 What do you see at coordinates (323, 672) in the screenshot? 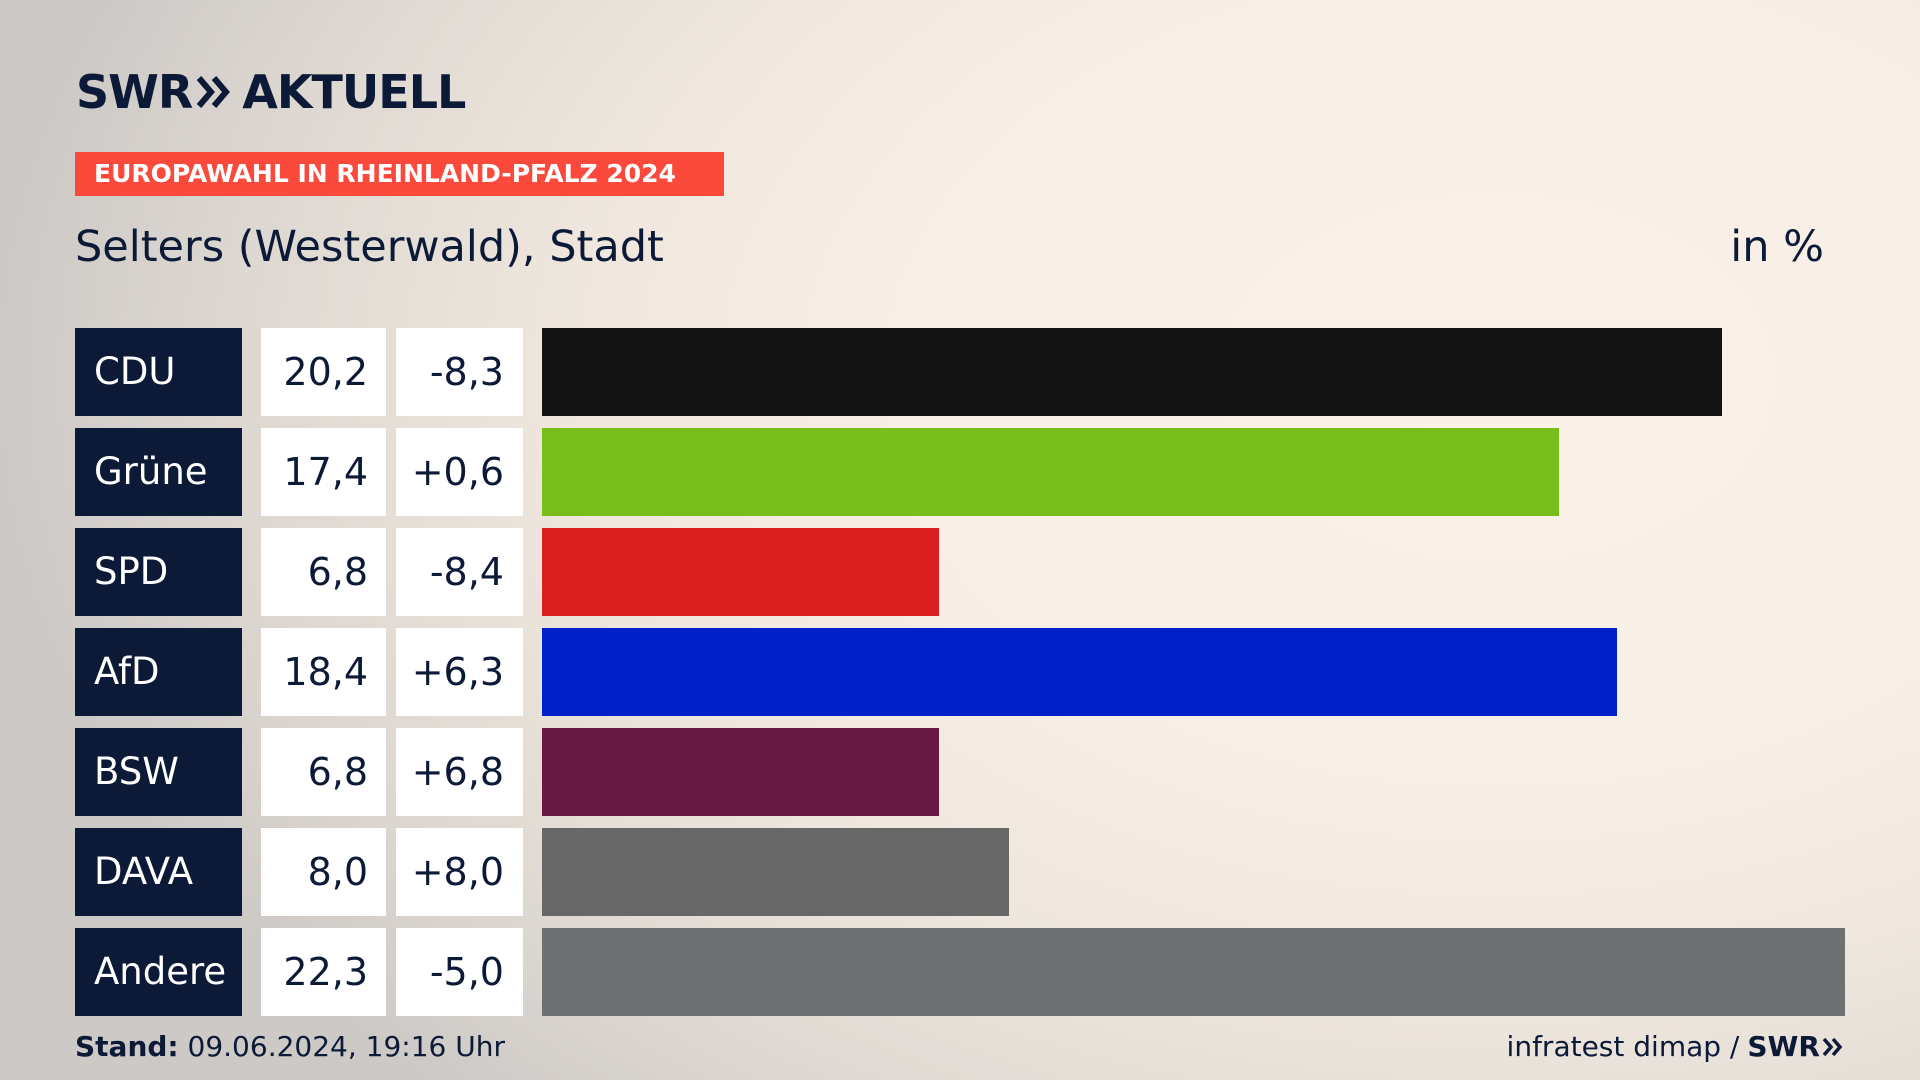
I see `value-label: 18,4` at bounding box center [323, 672].